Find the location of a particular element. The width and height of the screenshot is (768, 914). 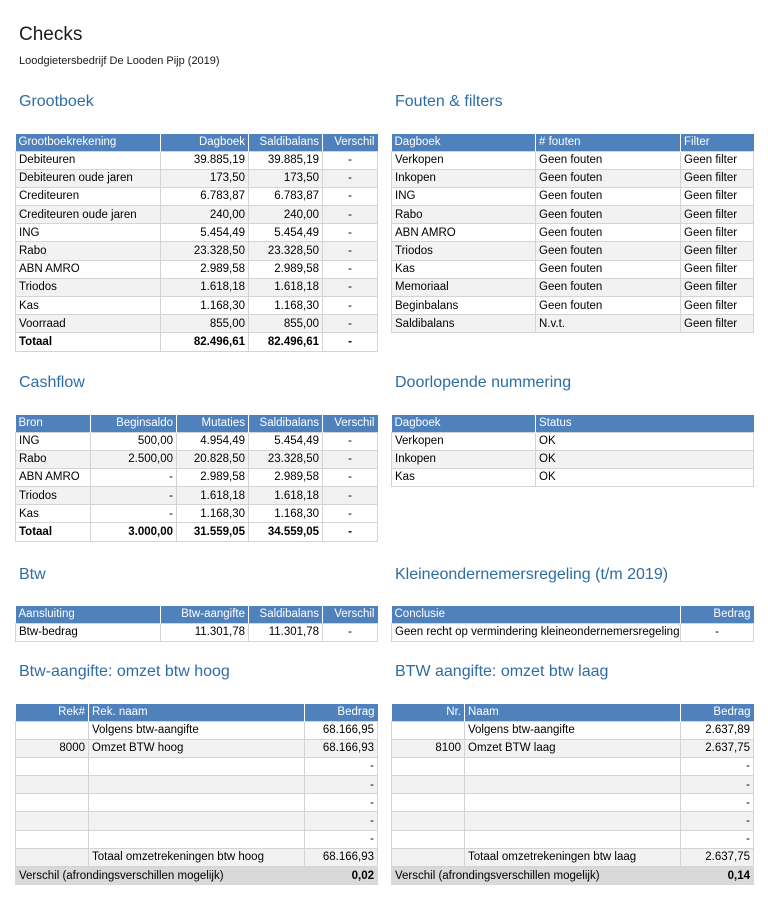

table-row: Debiteuren 39.885,19 39.885,19- is located at coordinates (196, 160).